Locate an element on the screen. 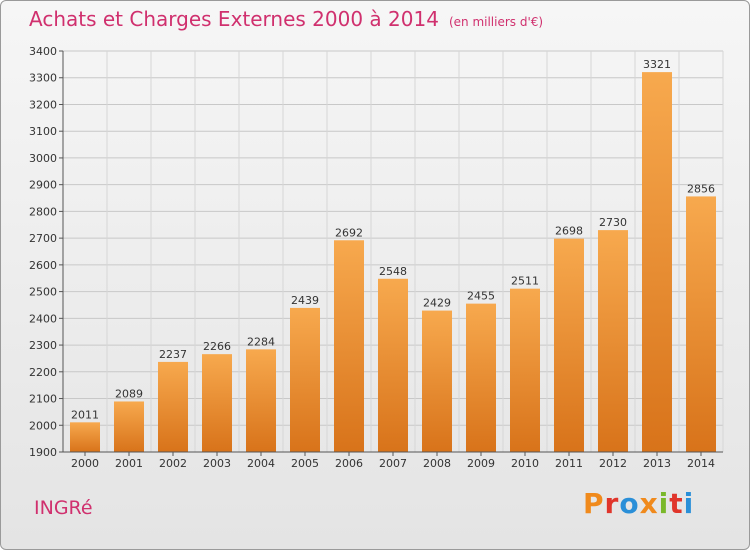  y-tick-label: 2700 is located at coordinates (43, 238).